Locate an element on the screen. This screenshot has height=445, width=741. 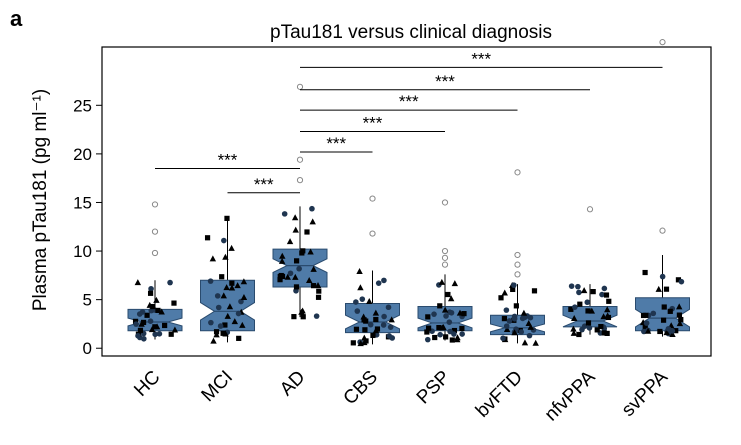
box-bvFTD is located at coordinates (517, 325).